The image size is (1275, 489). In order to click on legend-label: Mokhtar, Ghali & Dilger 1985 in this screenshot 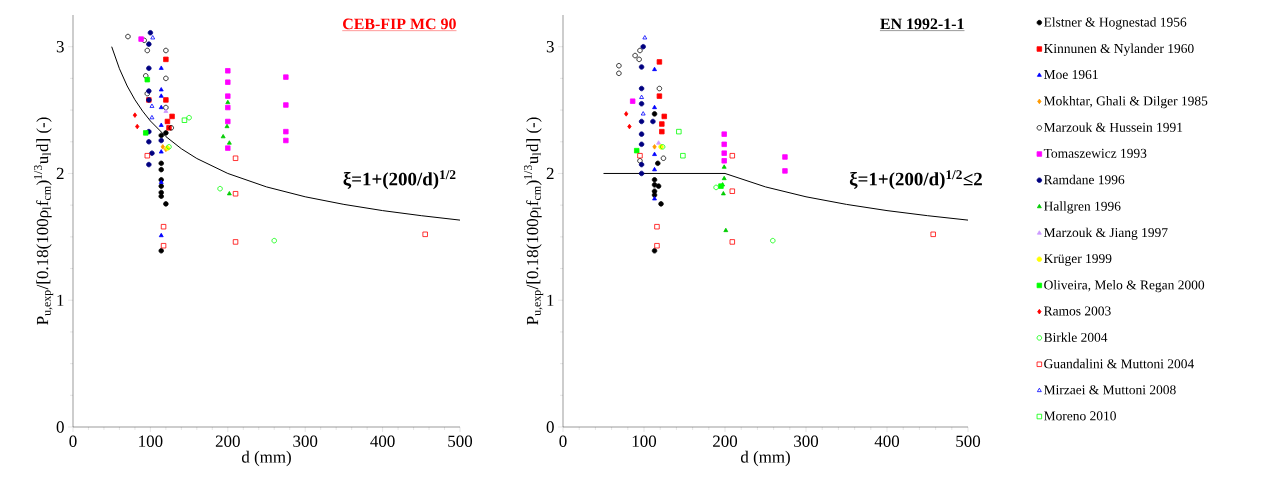, I will do `click(1126, 102)`.